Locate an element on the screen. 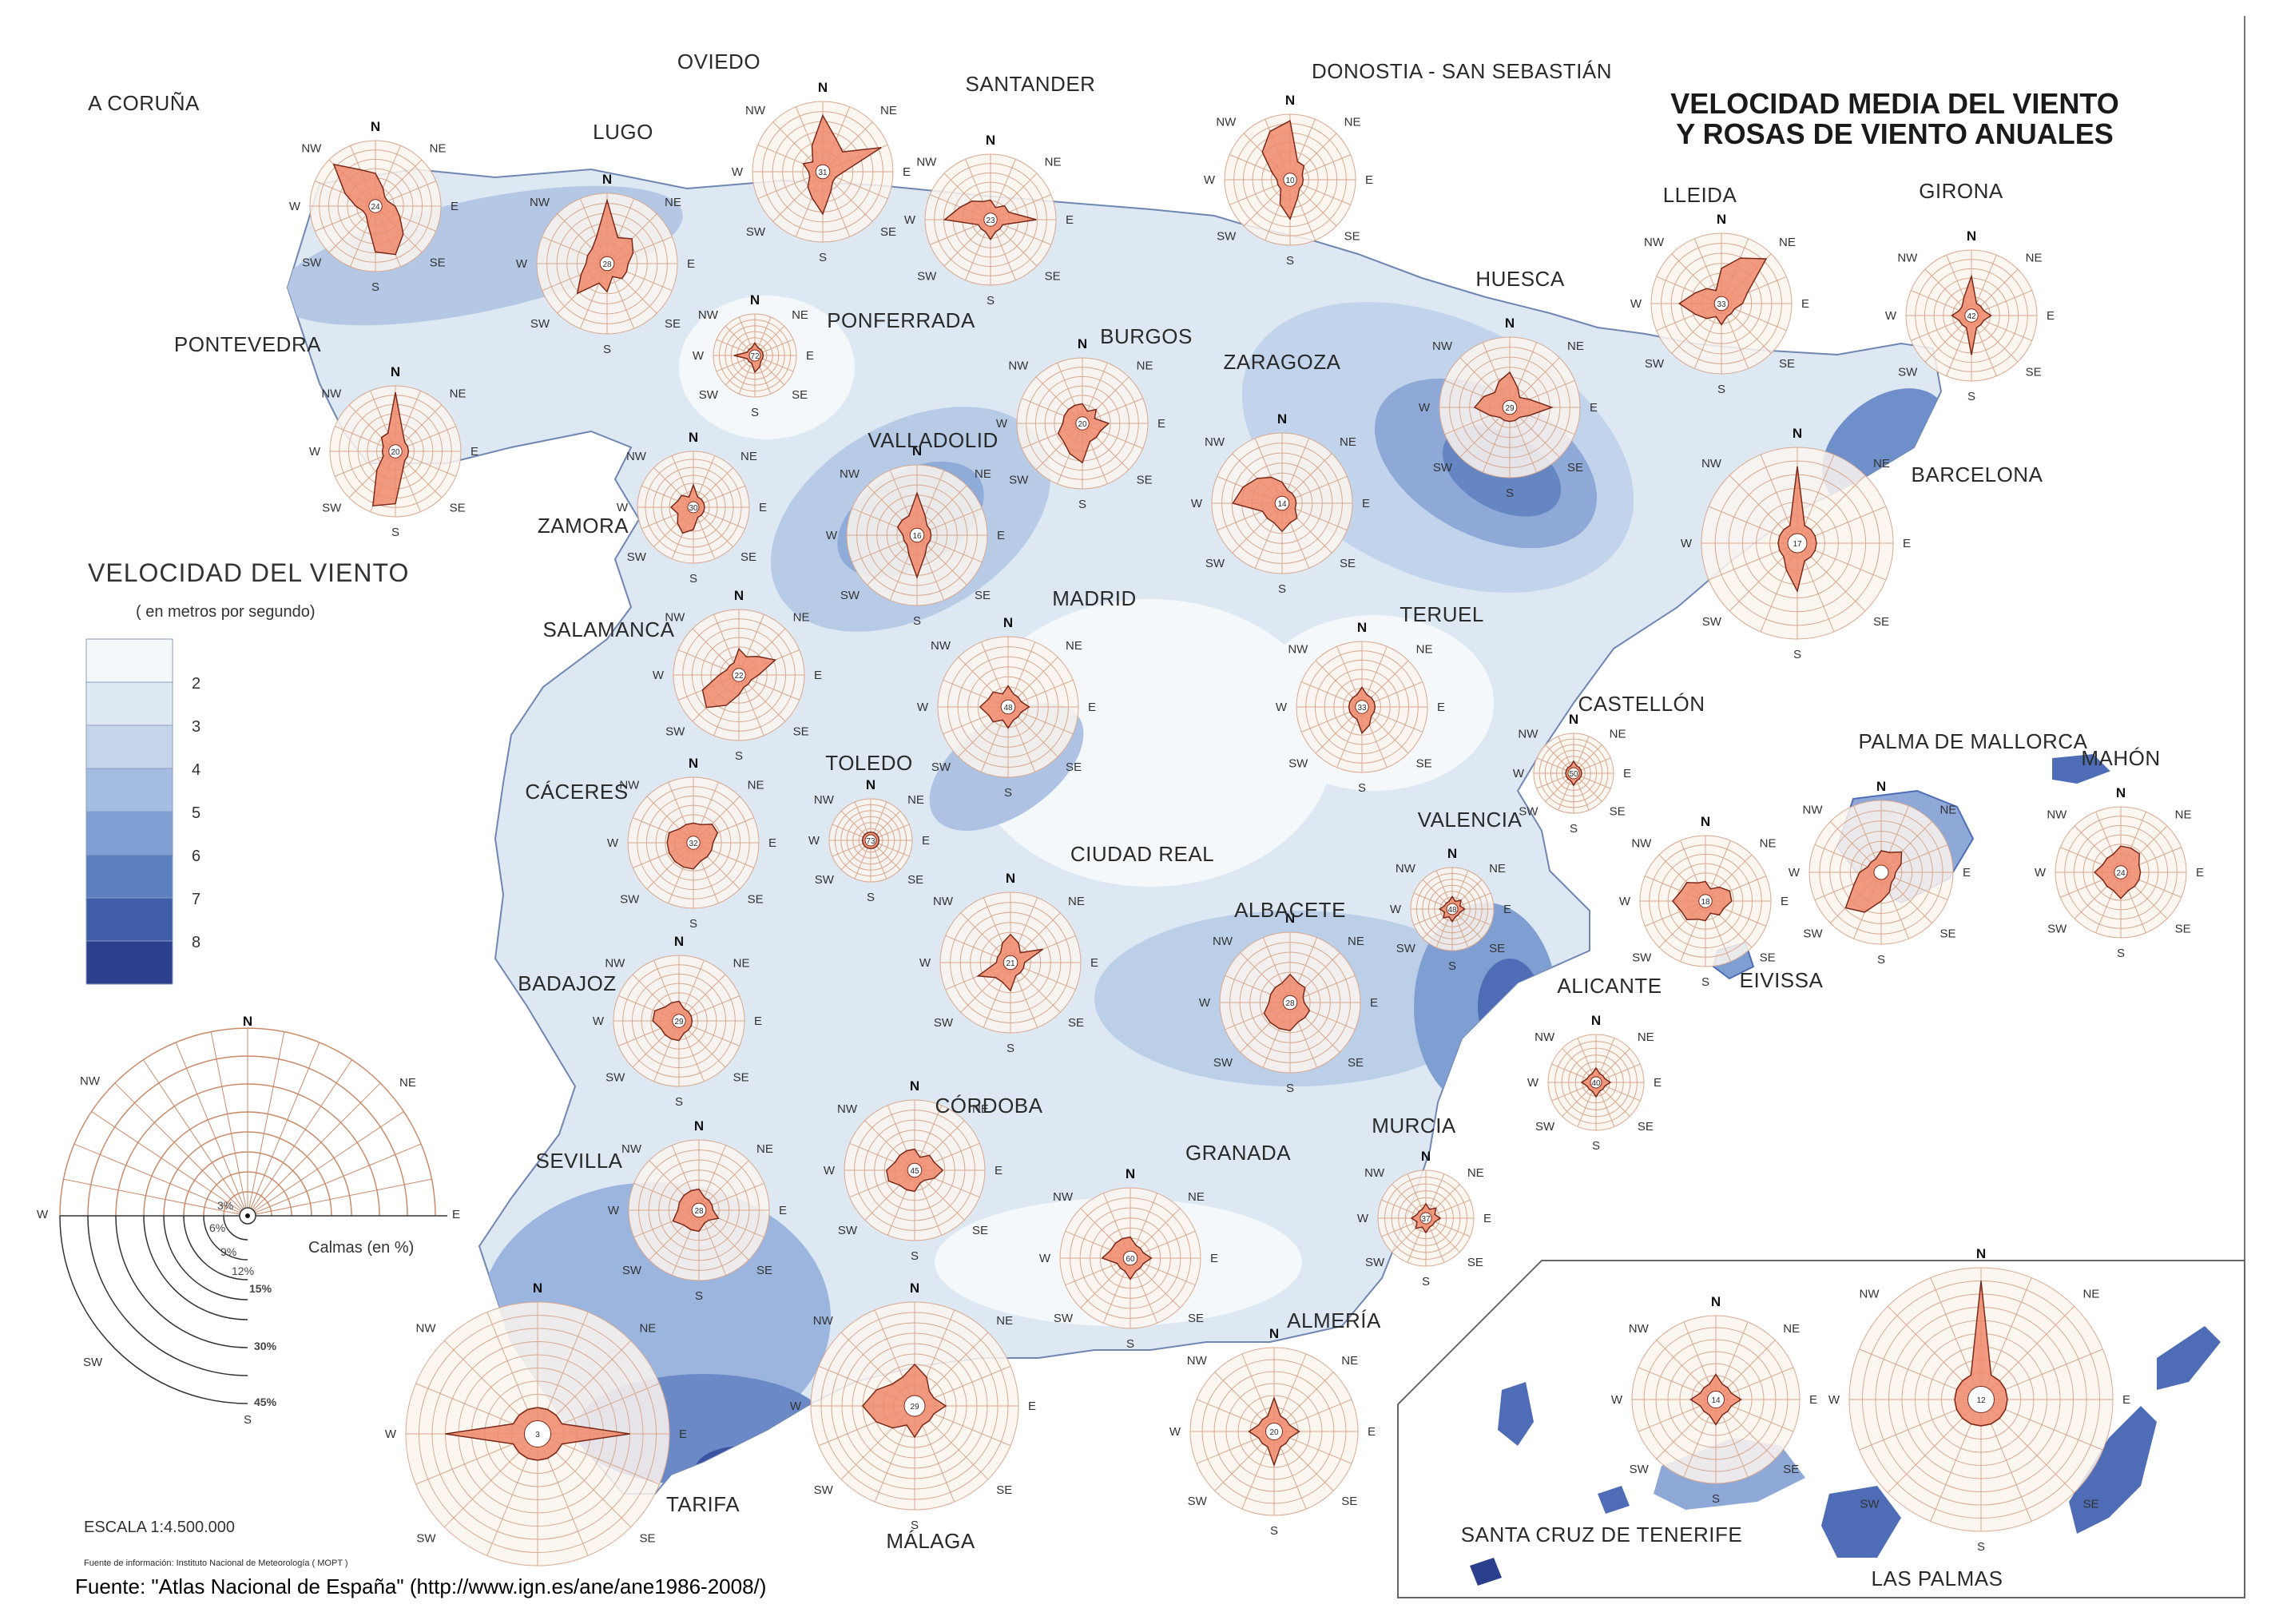 This screenshot has height=1624, width=2275. legend-value: 2 is located at coordinates (196, 684).